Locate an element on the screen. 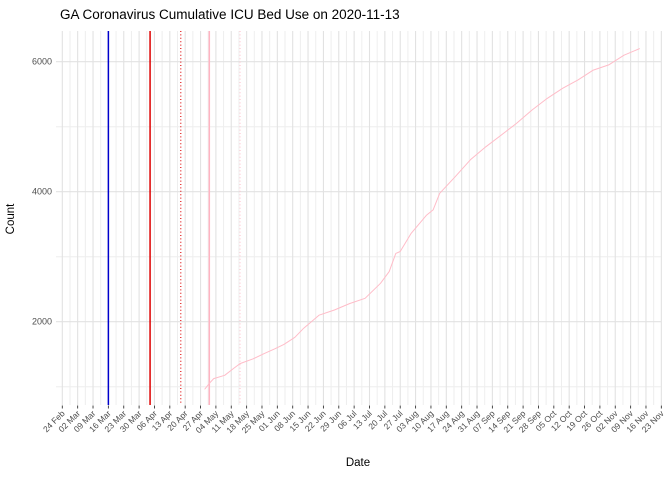  y-tick-label: 2000 is located at coordinates (42, 322).